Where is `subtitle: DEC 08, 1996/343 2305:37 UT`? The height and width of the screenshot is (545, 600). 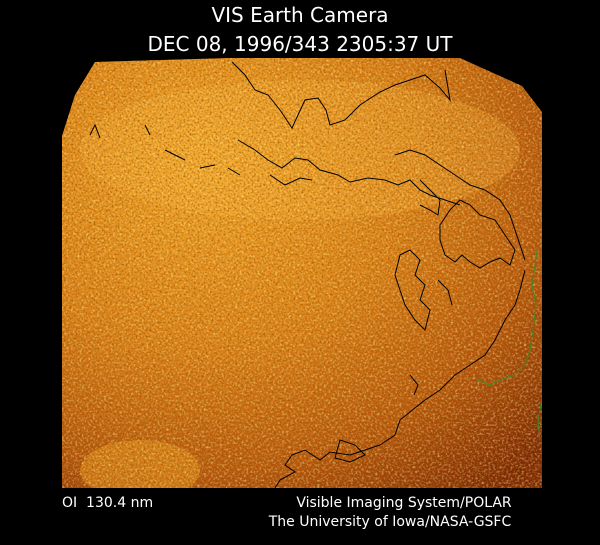
subtitle: DEC 08, 1996/343 2305:37 UT is located at coordinates (301, 44).